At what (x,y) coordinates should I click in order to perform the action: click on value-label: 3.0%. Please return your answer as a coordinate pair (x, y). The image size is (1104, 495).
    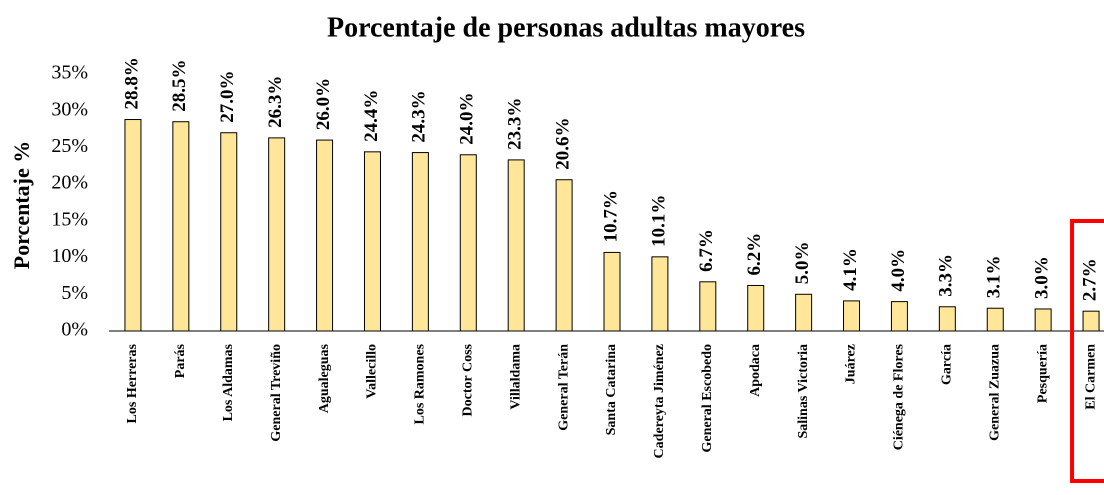
    Looking at the image, I should click on (1042, 277).